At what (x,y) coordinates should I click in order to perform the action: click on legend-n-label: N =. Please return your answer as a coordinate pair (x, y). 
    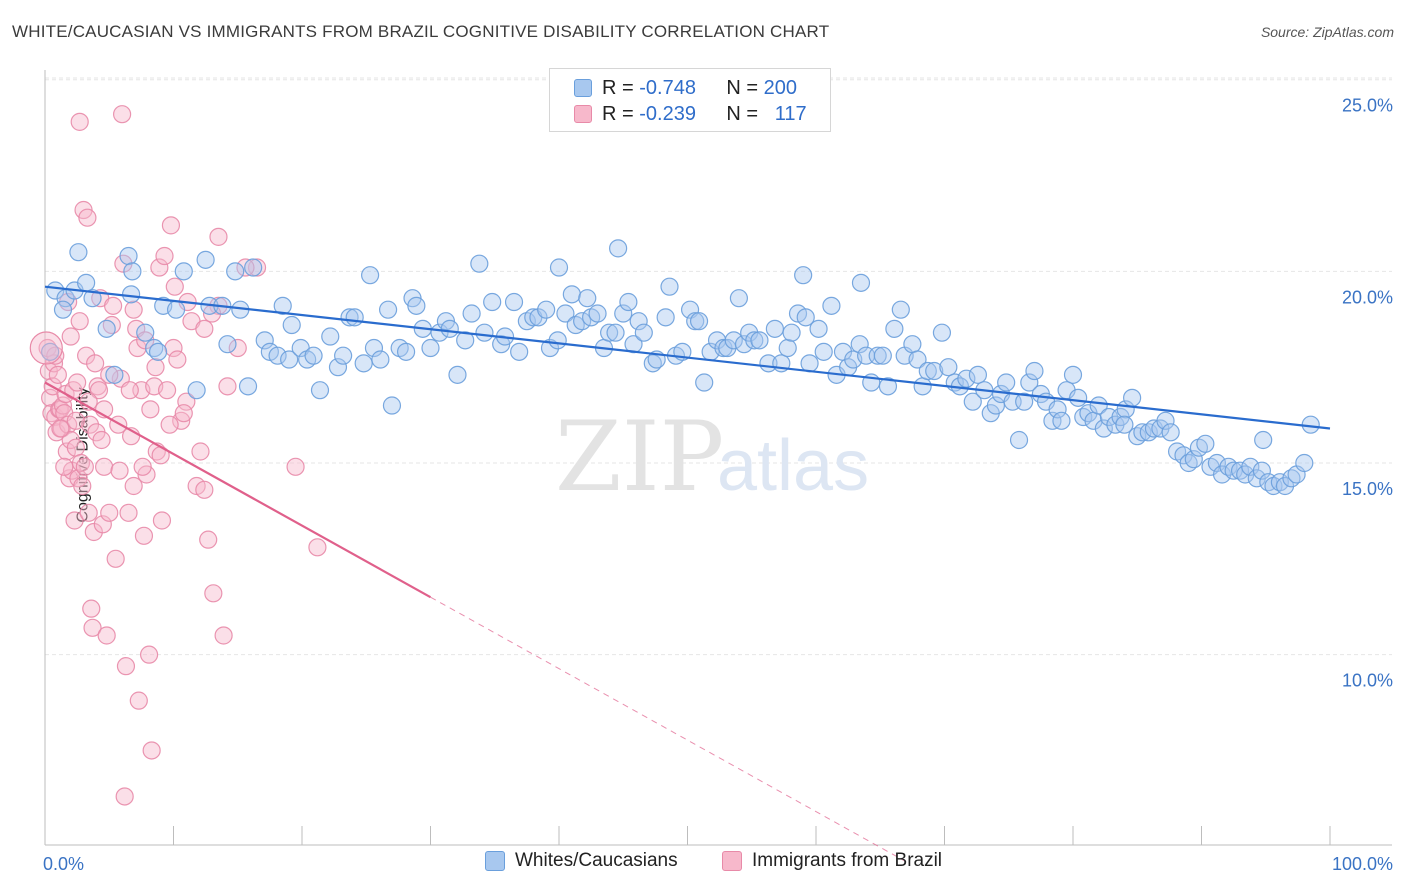
    Looking at the image, I should click on (742, 87).